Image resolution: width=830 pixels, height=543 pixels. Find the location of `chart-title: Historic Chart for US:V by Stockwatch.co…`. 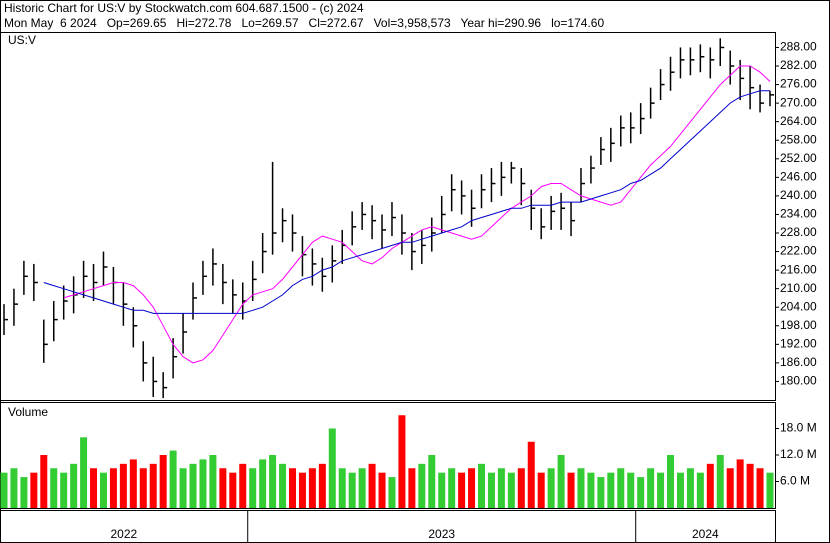

chart-title: Historic Chart for US:V by Stockwatch.co… is located at coordinates (184, 8).